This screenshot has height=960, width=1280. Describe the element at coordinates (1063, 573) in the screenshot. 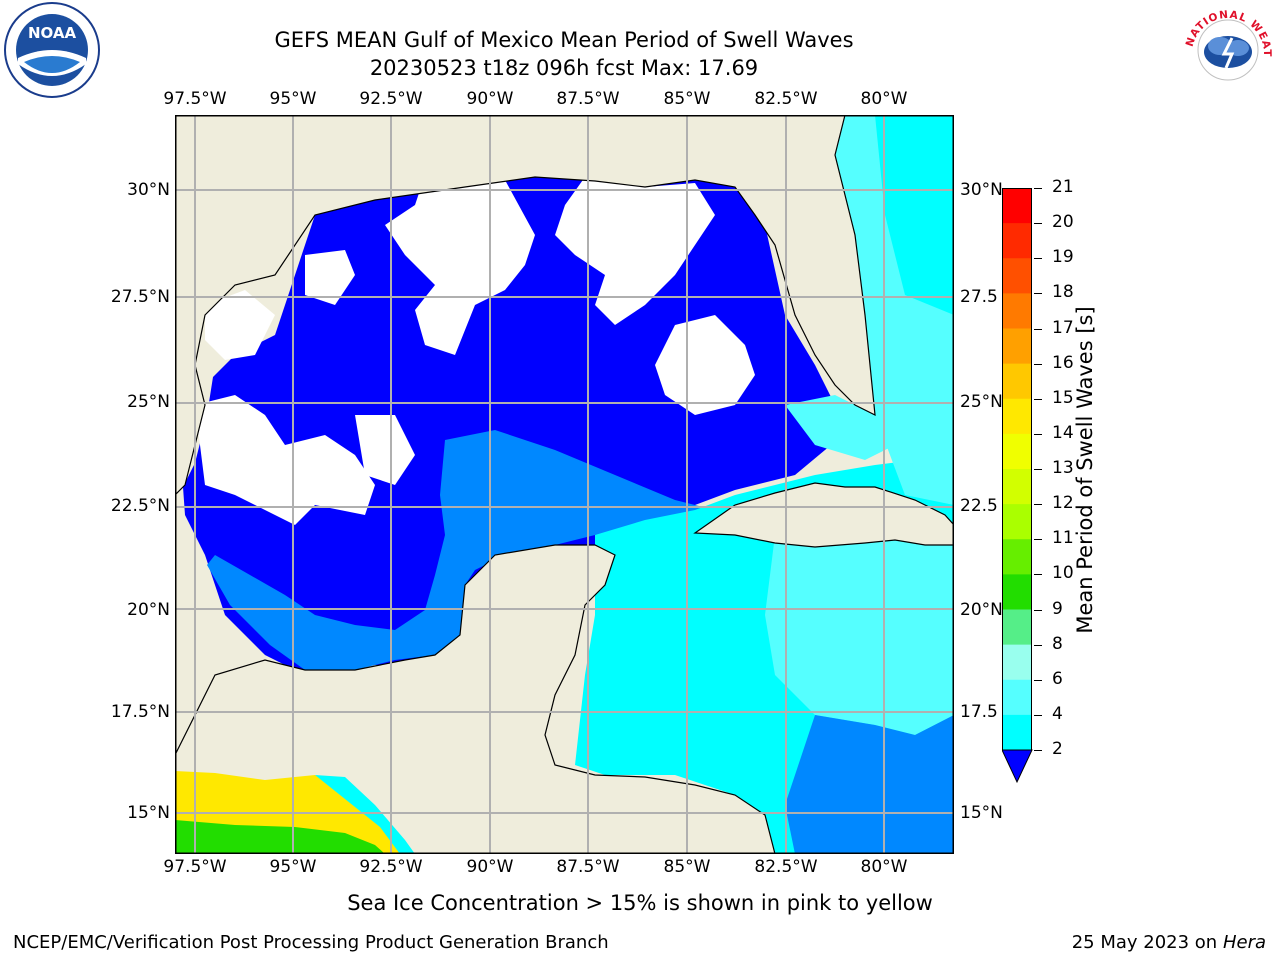

I see `colorbar-tick-label: 10` at that location.